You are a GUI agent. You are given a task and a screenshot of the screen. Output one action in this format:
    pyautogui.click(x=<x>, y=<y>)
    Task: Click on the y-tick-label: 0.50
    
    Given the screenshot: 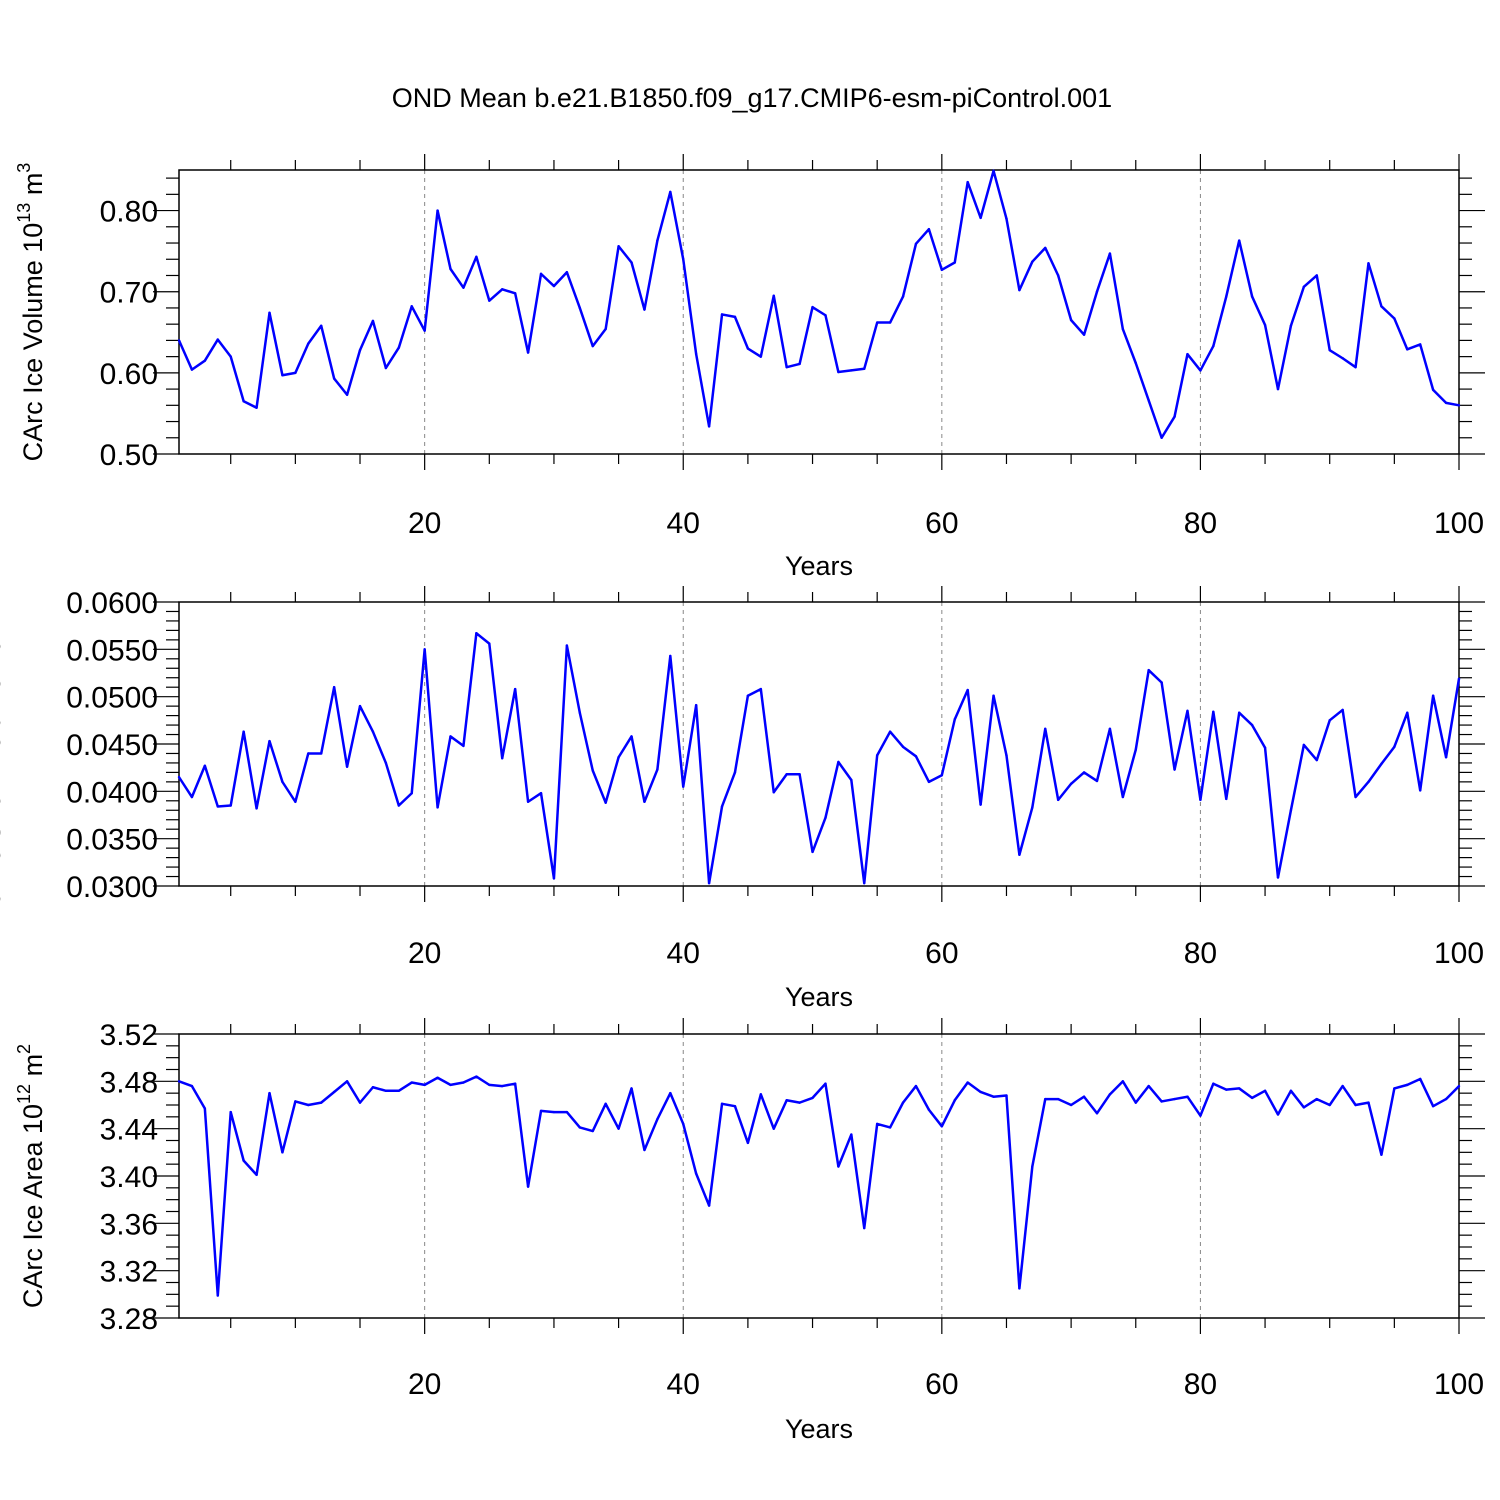 What is the action you would take?
    pyautogui.click(x=129, y=455)
    